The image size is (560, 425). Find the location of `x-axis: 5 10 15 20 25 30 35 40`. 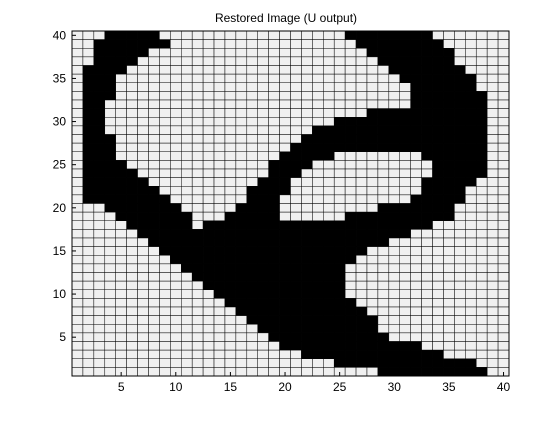

x-axis: 5 10 15 20 25 30 35 40 is located at coordinates (314, 383).